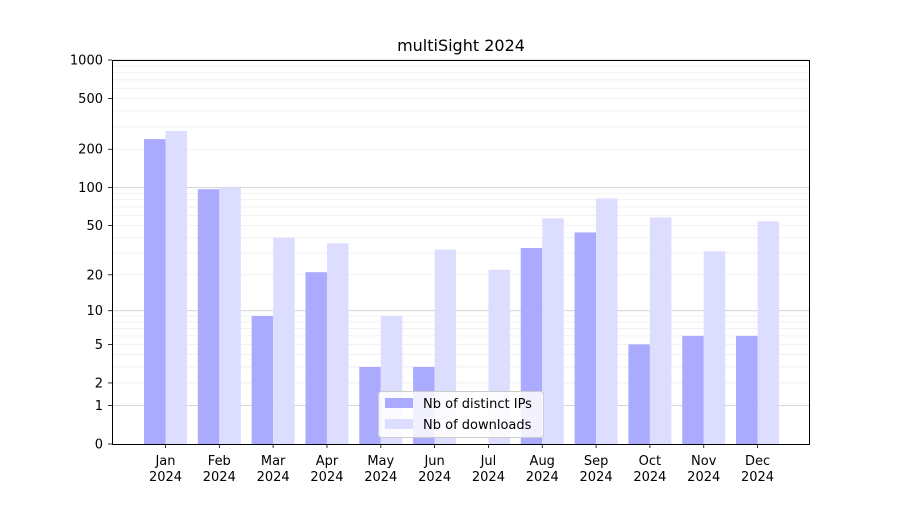 This screenshot has width=900, height=505. I want to click on legend-box, so click(461, 414).